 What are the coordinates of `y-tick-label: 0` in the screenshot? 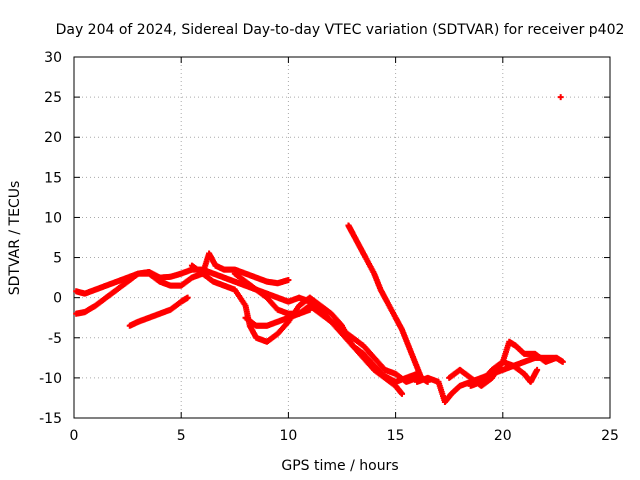 It's located at (57, 299).